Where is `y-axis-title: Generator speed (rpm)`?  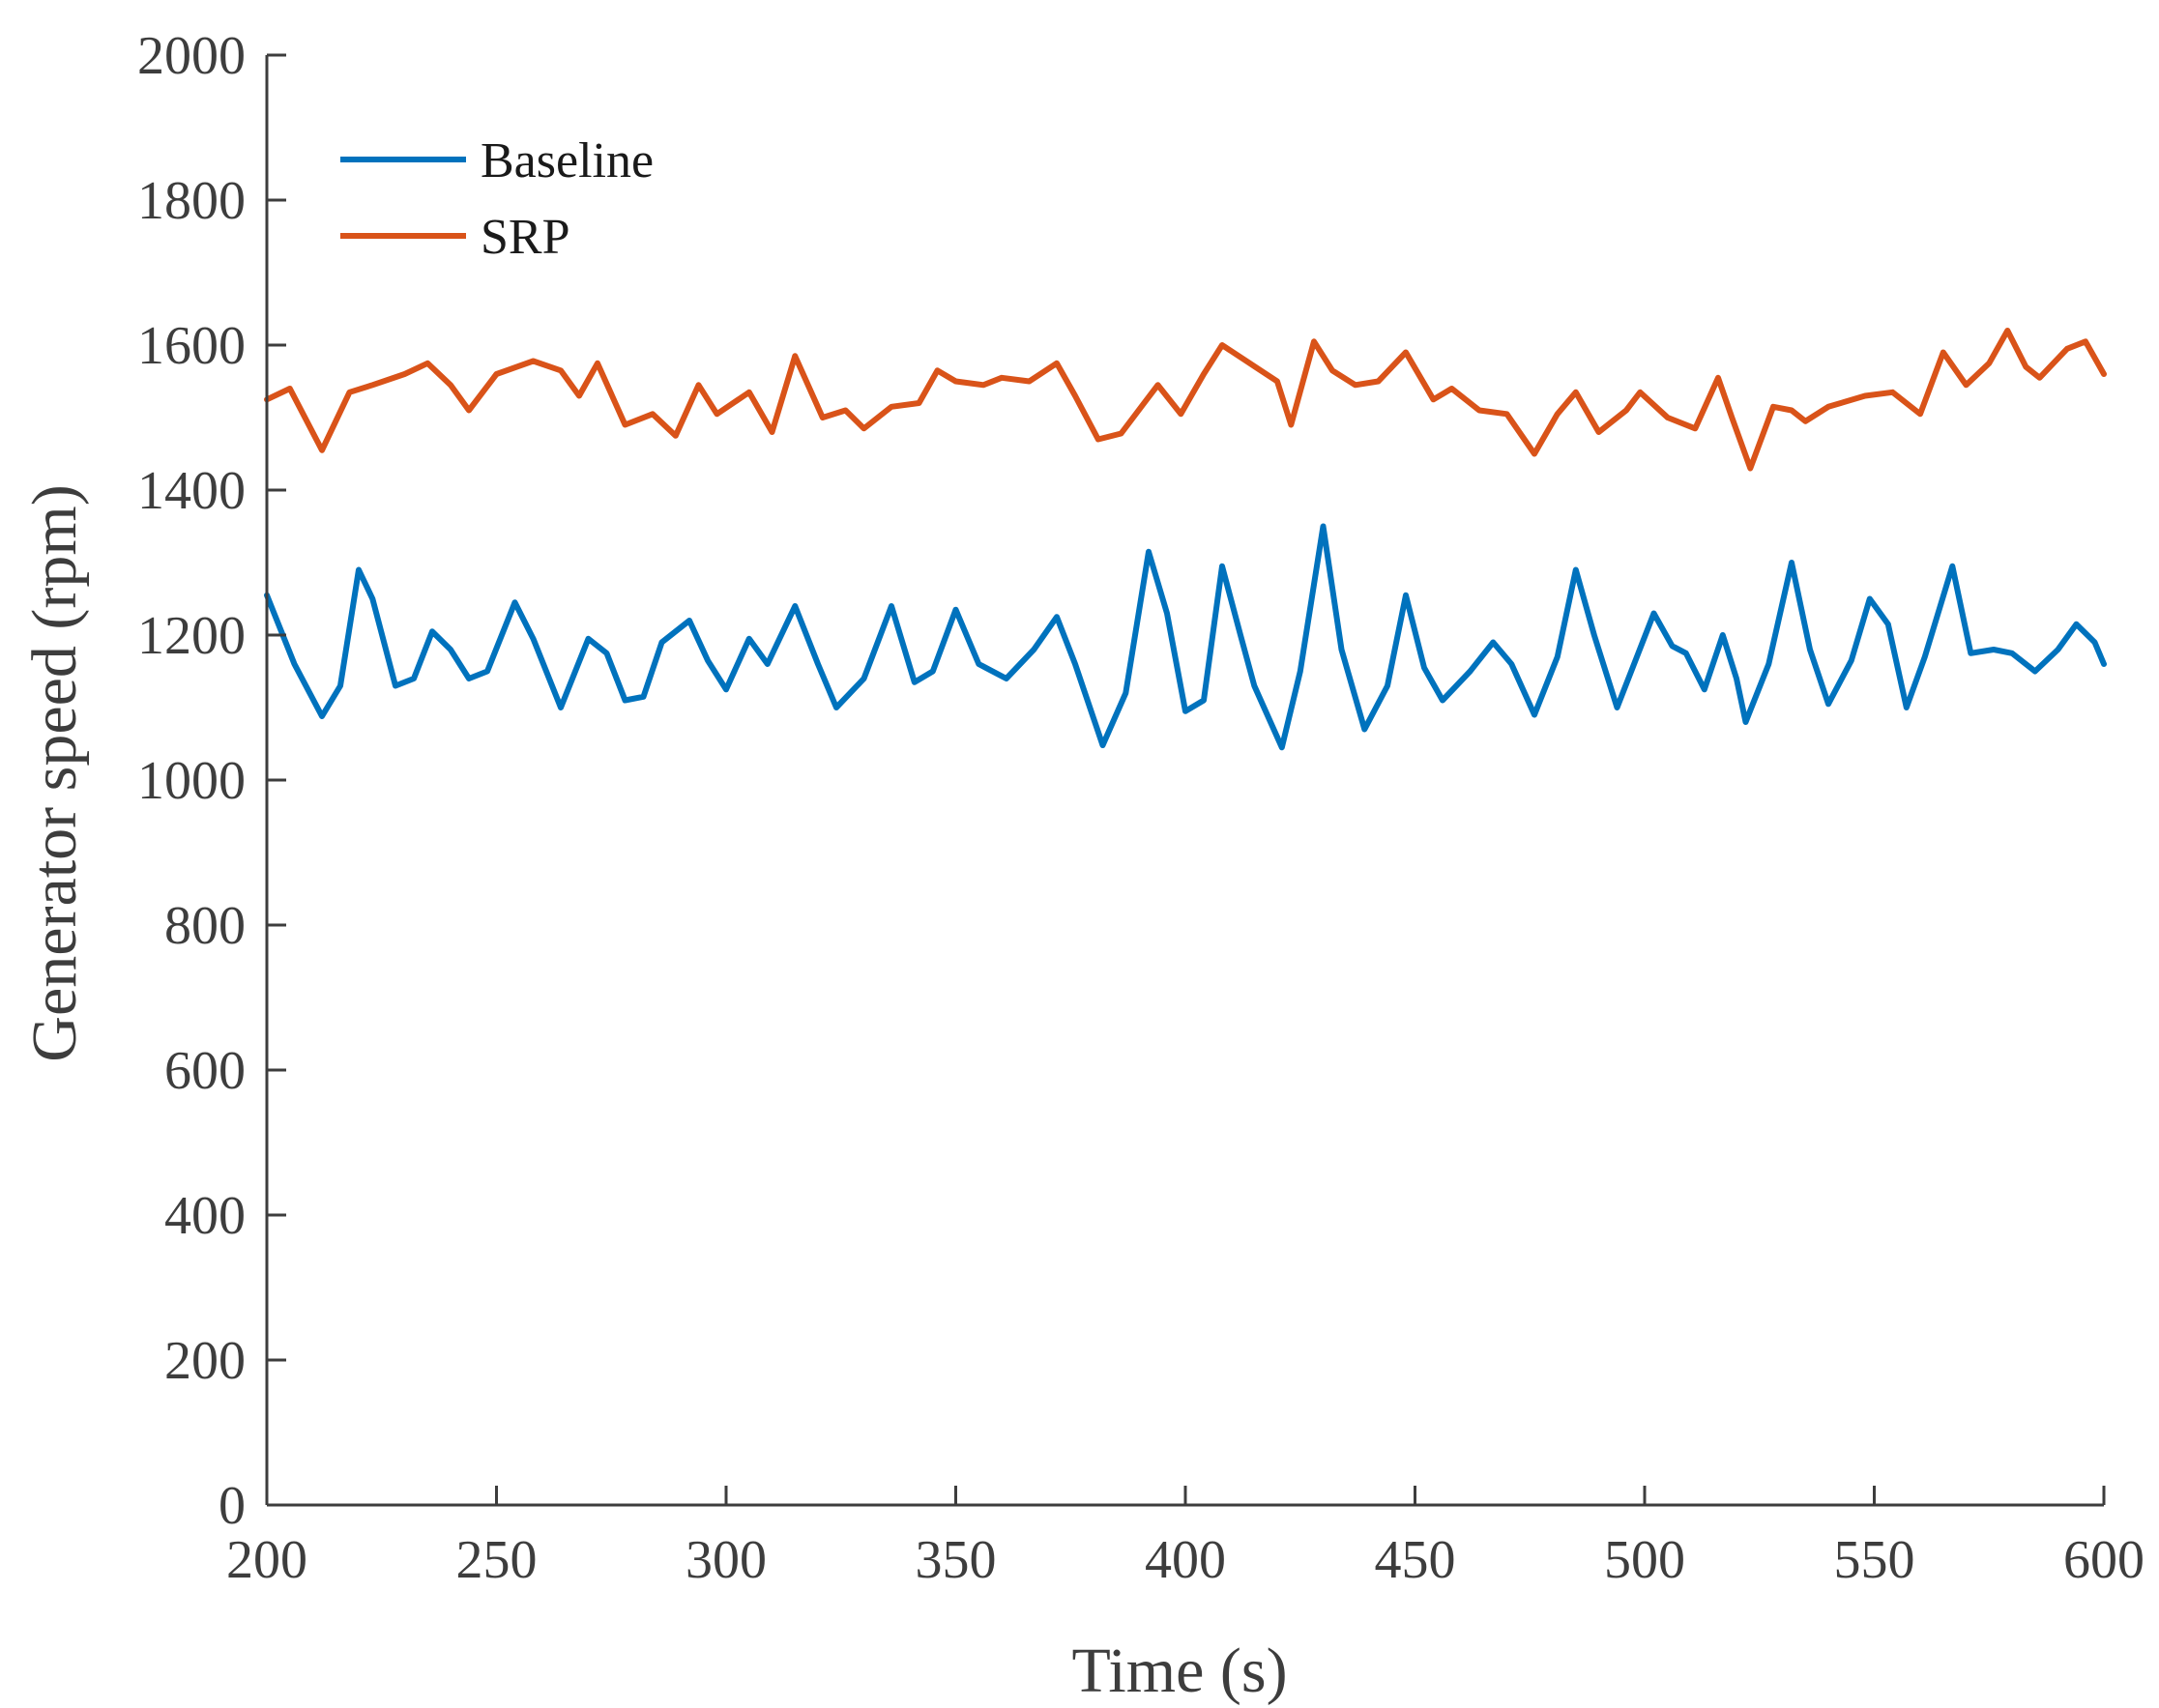
y-axis-title: Generator speed (rpm) is located at coordinates (54, 772).